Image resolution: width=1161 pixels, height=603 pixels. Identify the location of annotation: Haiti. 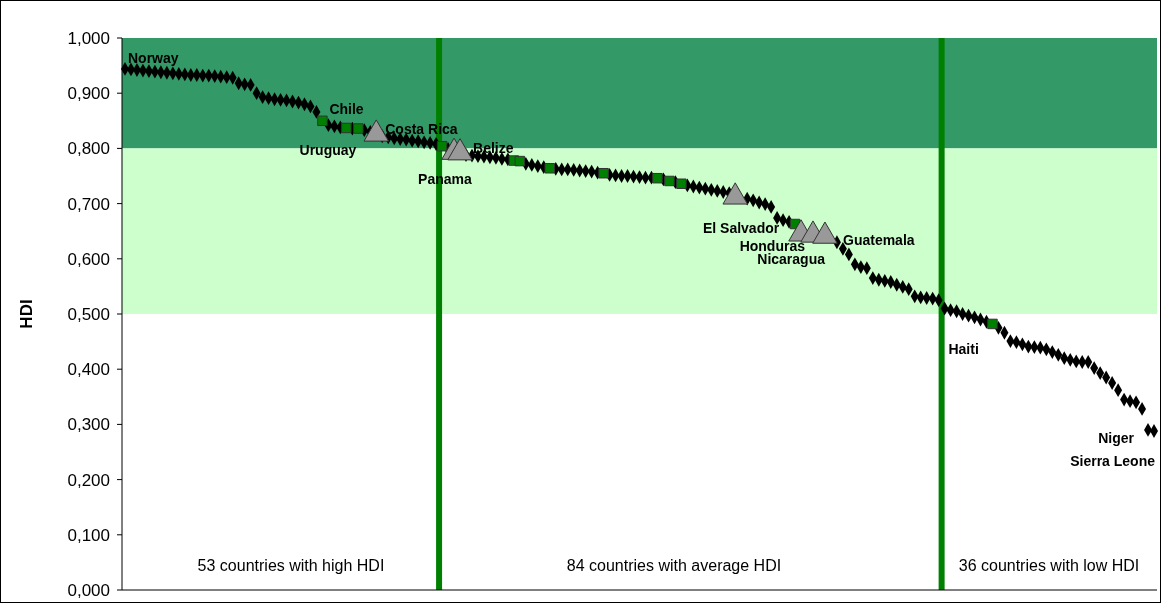
(963, 348).